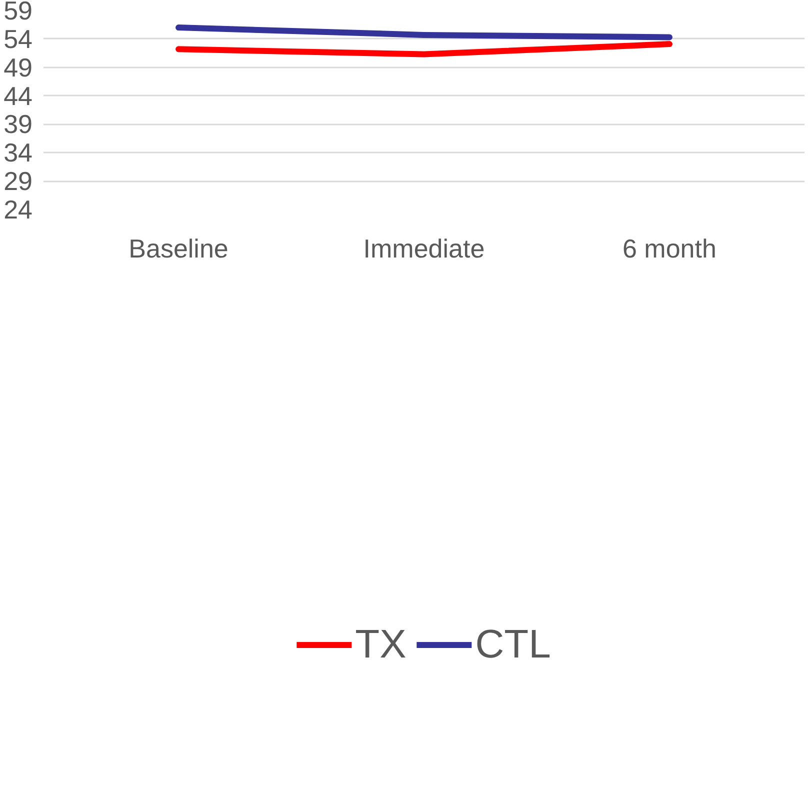  I want to click on x-tick-label: 6 month, so click(669, 249).